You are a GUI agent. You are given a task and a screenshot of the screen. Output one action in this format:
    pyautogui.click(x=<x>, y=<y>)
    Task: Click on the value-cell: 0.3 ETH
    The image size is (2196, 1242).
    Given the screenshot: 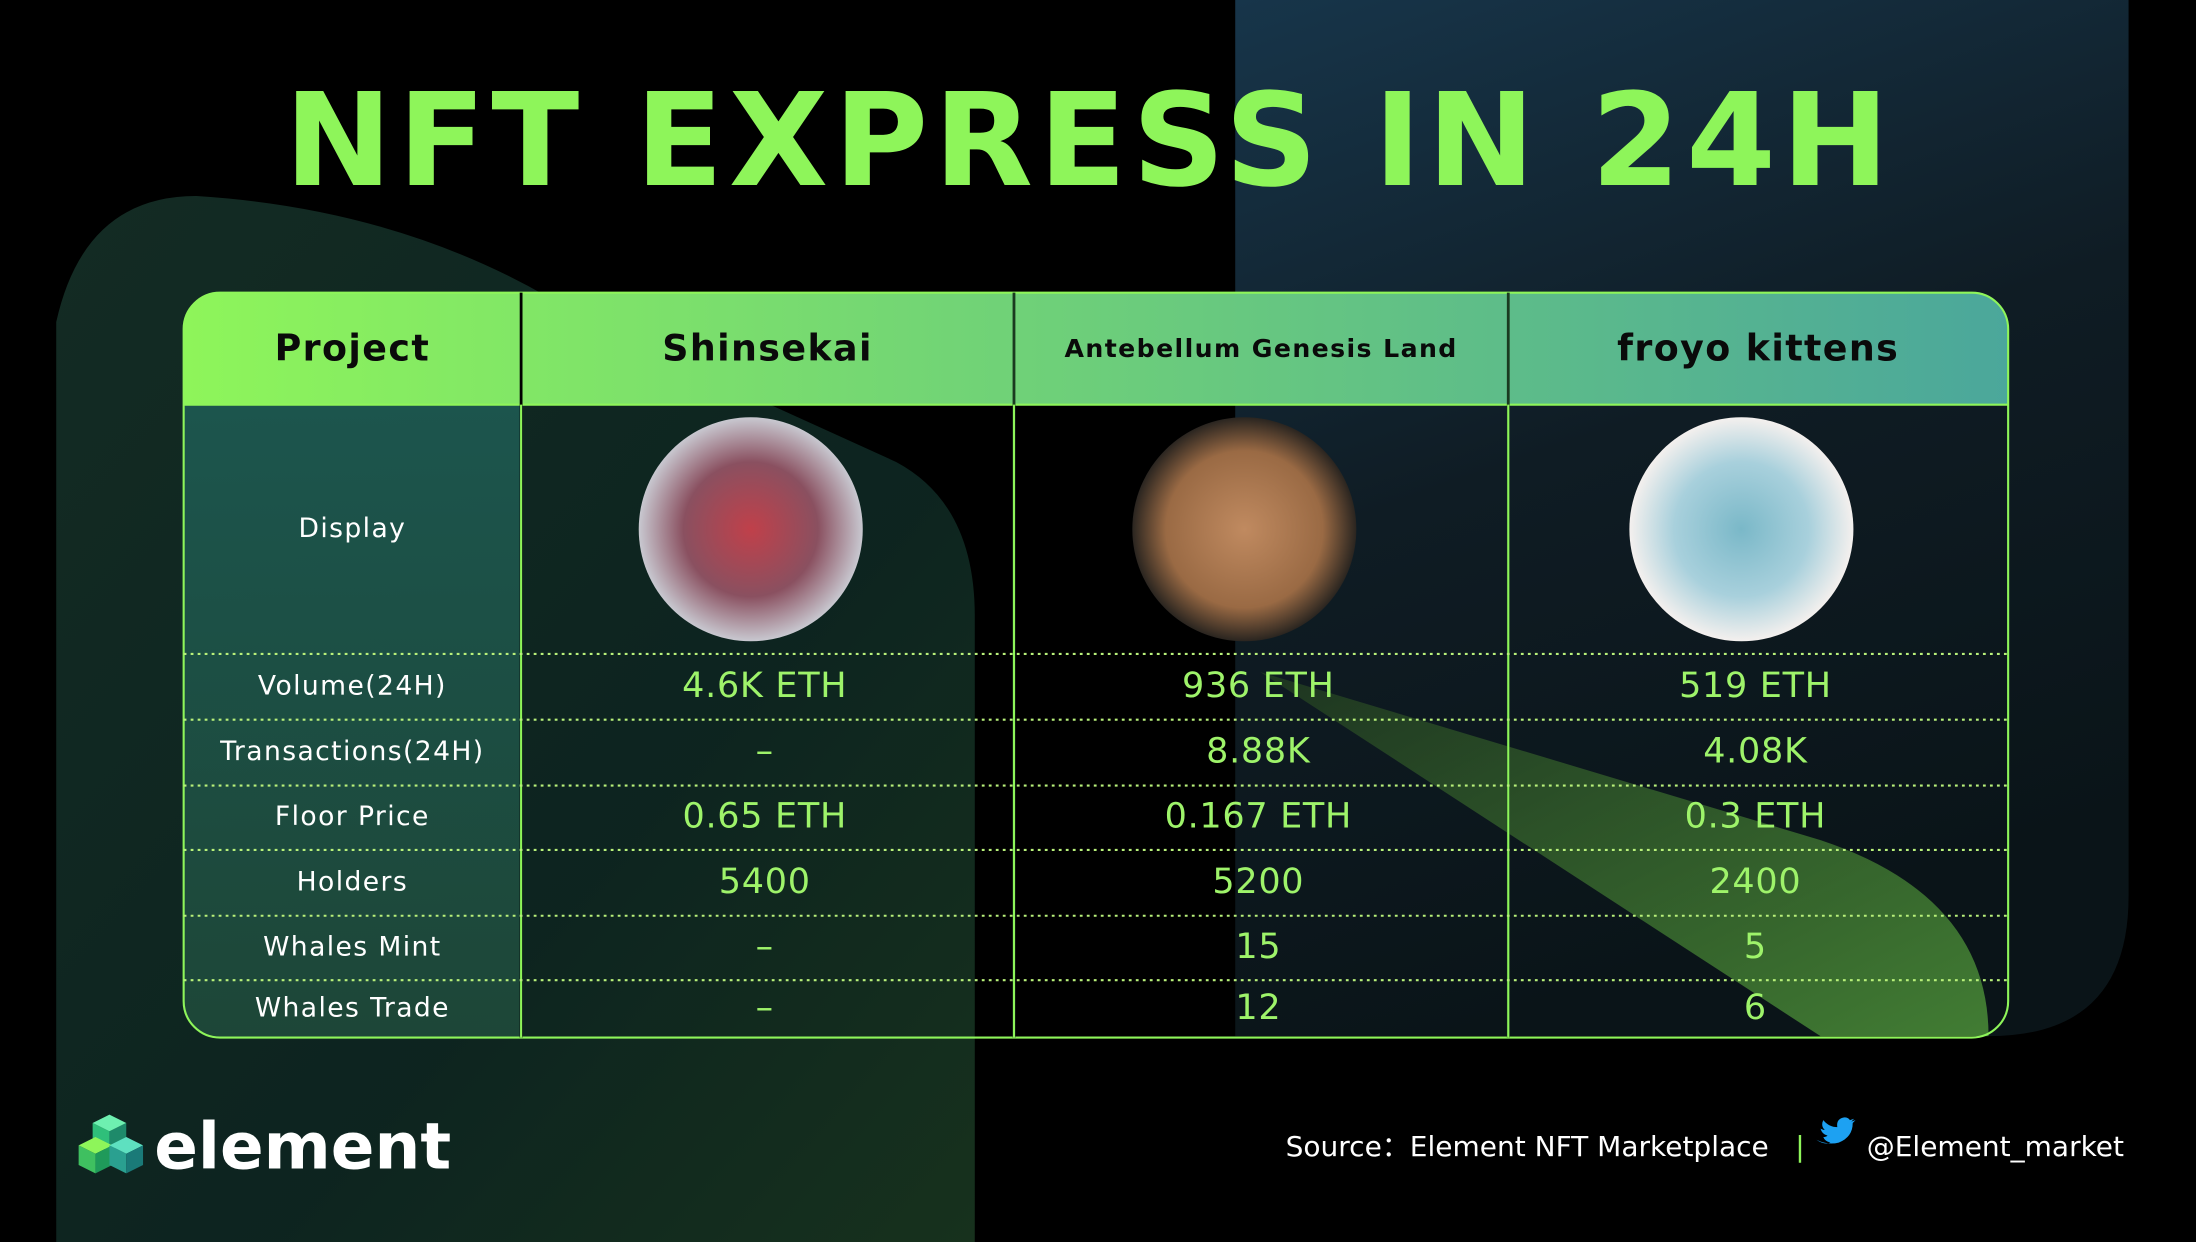 What is the action you would take?
    pyautogui.click(x=1756, y=817)
    